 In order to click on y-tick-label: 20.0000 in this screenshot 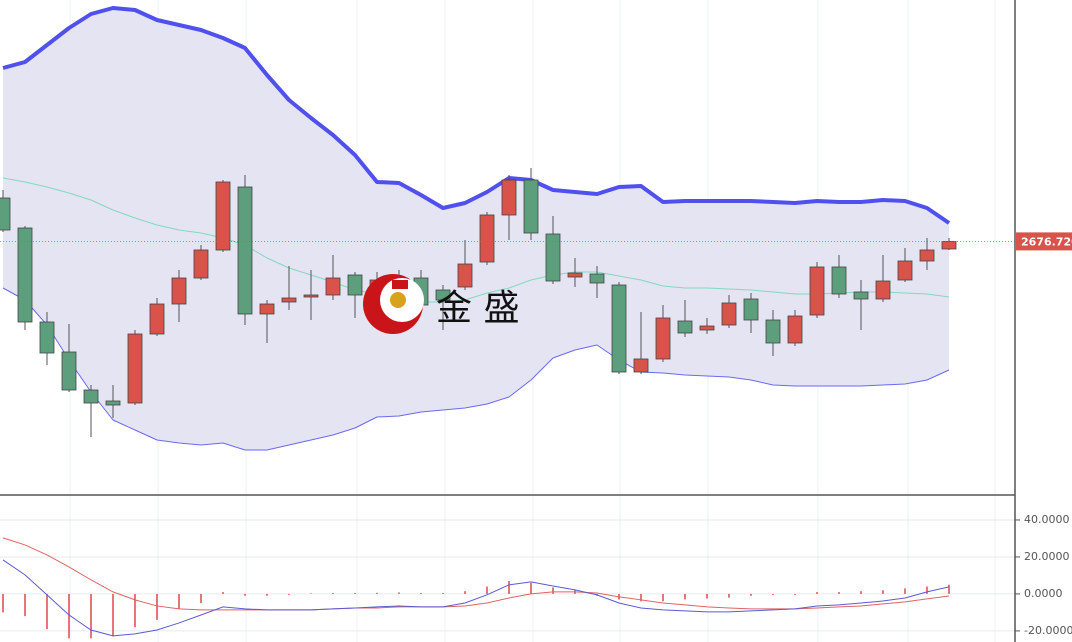, I will do `click(1047, 556)`.